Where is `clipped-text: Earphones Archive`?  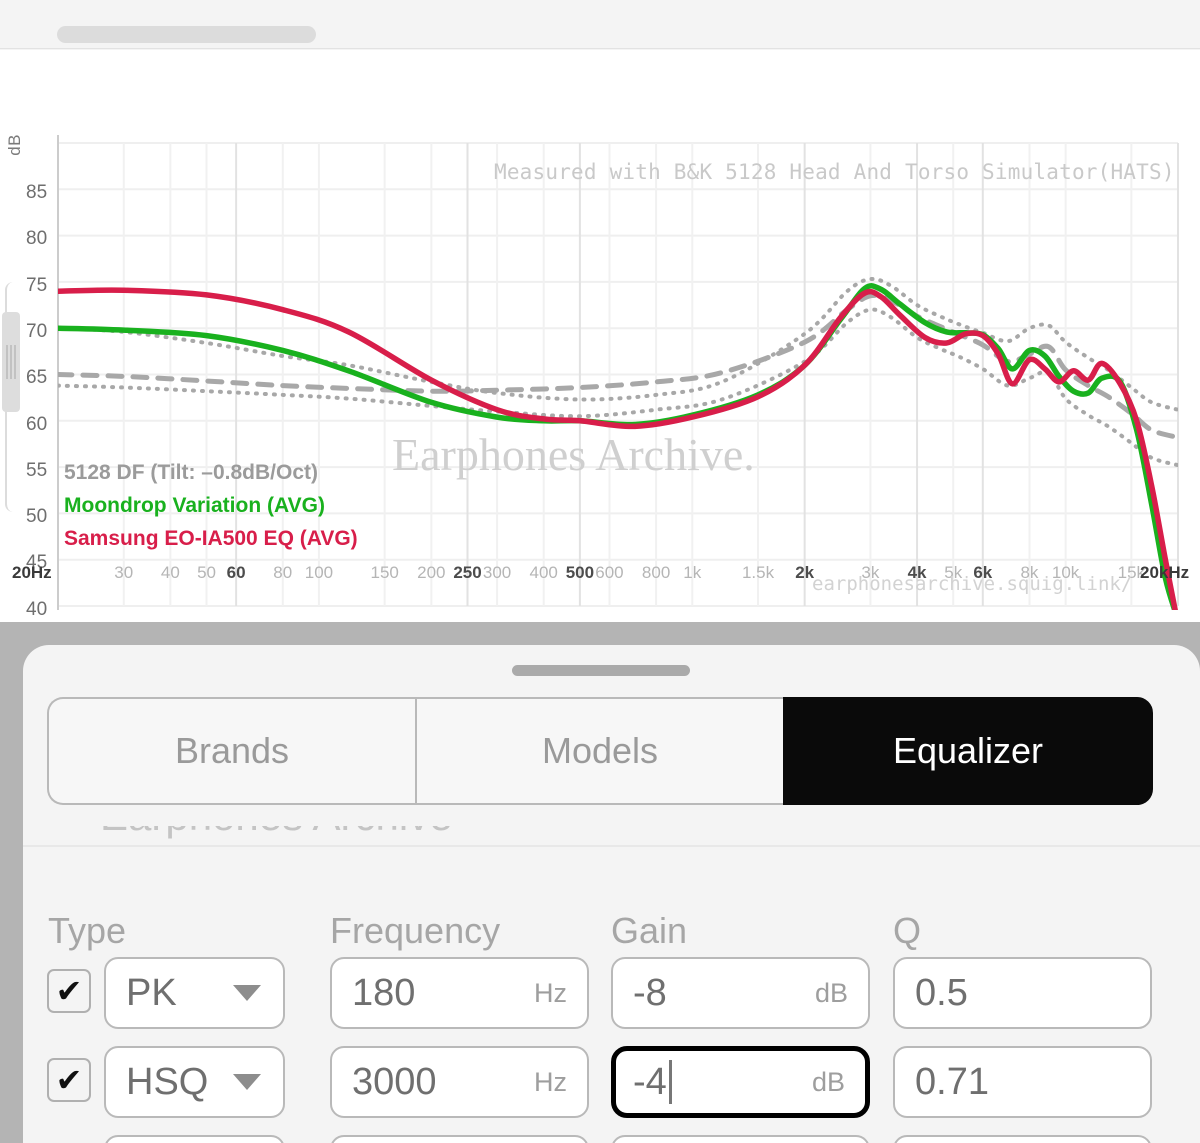
clipped-text: Earphones Archive is located at coordinates (276, 833).